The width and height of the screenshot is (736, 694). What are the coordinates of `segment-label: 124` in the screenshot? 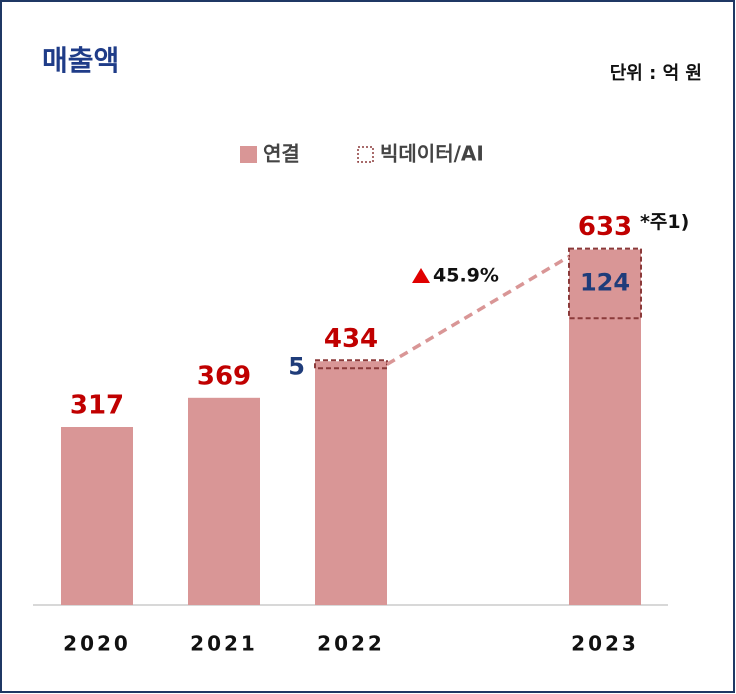 It's located at (605, 282).